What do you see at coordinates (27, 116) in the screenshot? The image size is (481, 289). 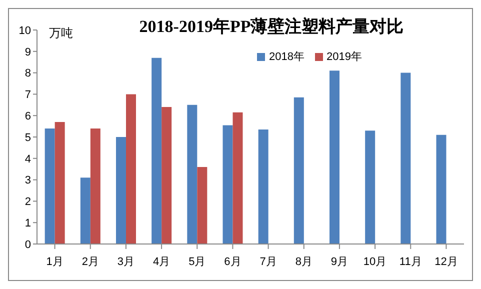 I see `y-tick-label: 6` at bounding box center [27, 116].